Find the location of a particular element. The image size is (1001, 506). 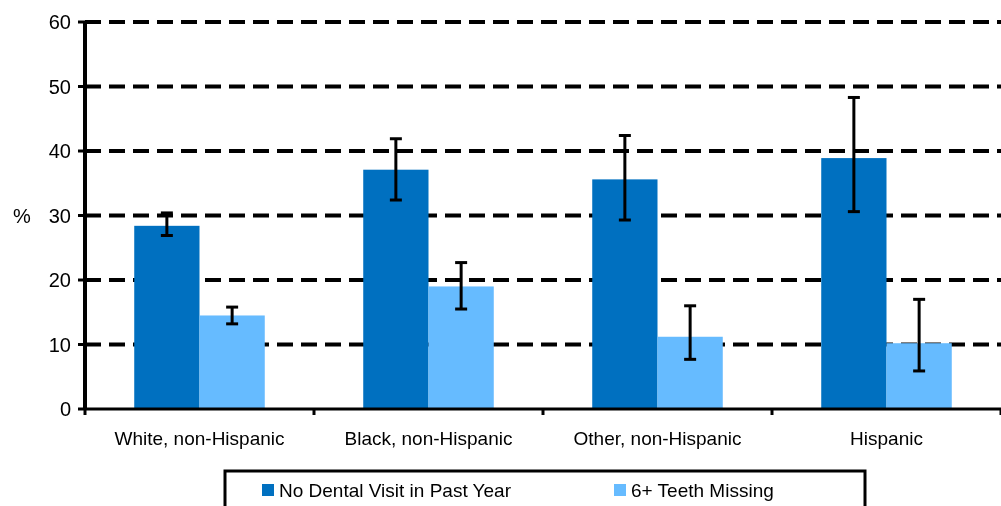

y-tick-label: 50 is located at coordinates (59, 86).